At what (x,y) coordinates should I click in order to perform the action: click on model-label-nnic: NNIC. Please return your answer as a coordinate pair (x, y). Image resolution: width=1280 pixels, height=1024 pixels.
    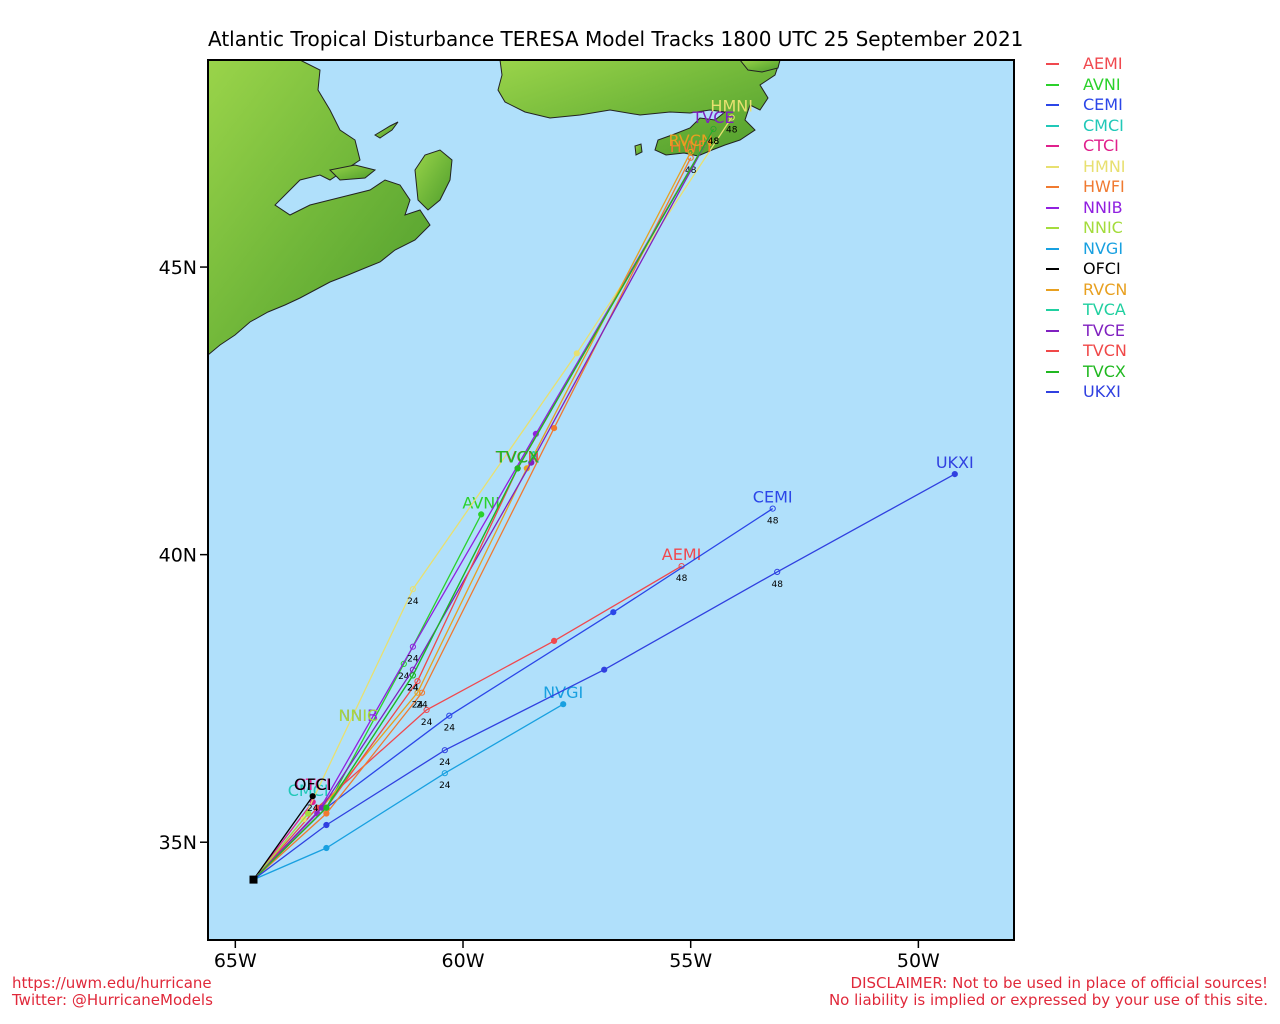
    Looking at the image, I should click on (358, 715).